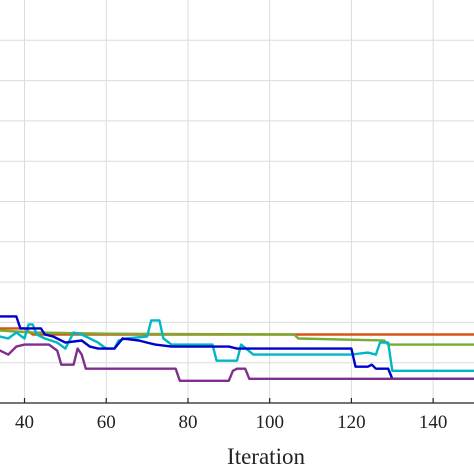 This screenshot has width=474, height=474. What do you see at coordinates (351, 422) in the screenshot?
I see `x-tick-label-120: 120` at bounding box center [351, 422].